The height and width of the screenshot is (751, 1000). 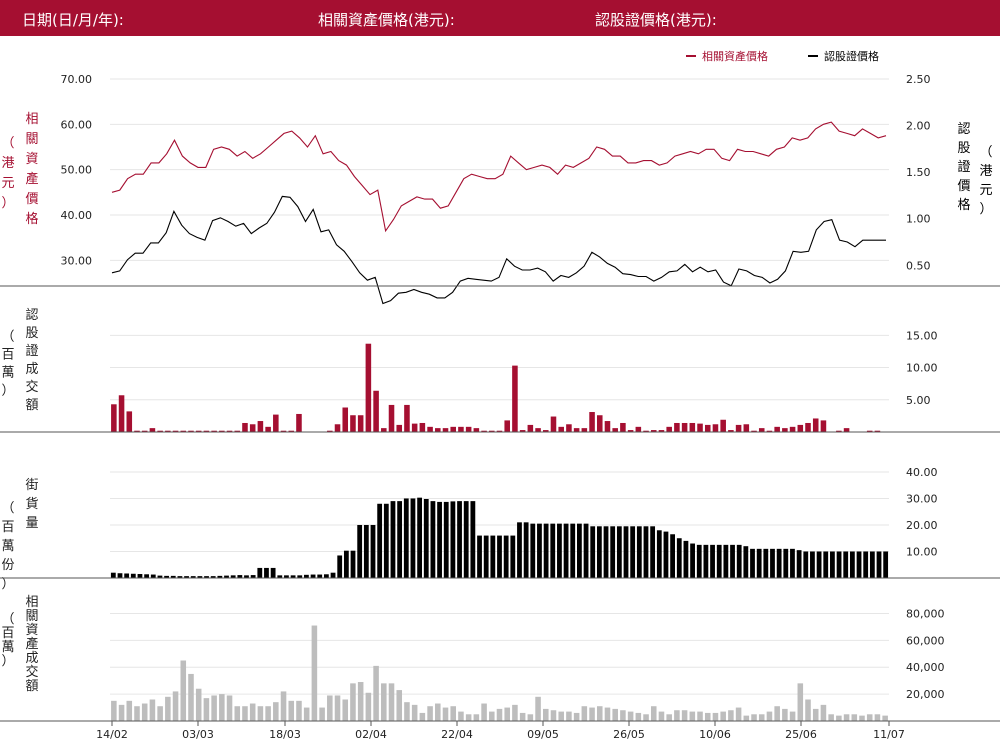 I want to click on warrant-turnover-axis-title-char: 成, so click(x=31, y=369).